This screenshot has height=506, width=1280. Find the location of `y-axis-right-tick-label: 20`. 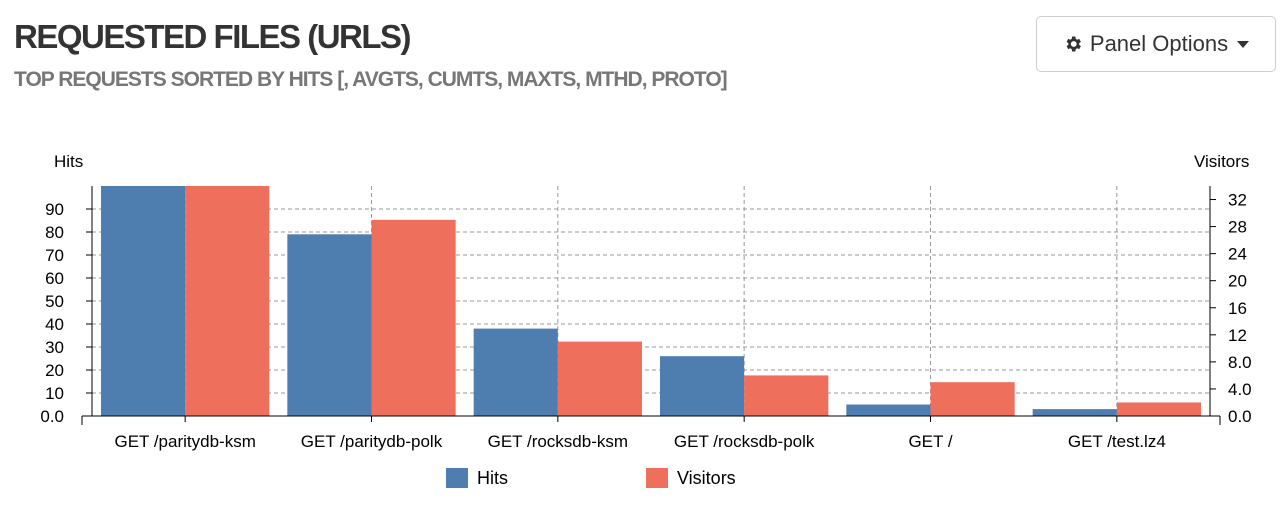

y-axis-right-tick-label: 20 is located at coordinates (1237, 281).